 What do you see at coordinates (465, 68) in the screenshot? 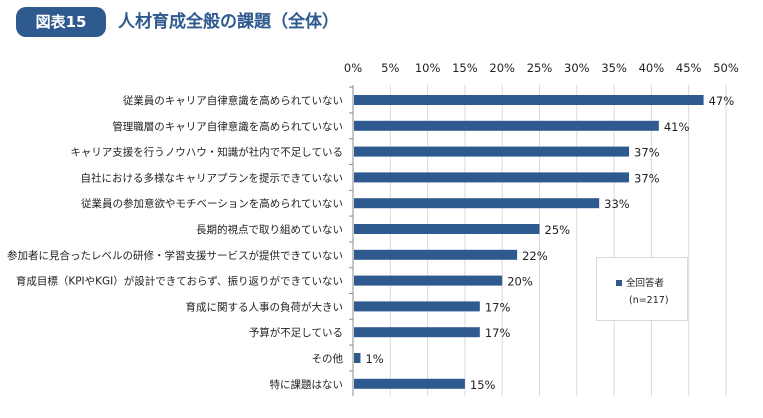
I see `x-tick-label: 15%` at bounding box center [465, 68].